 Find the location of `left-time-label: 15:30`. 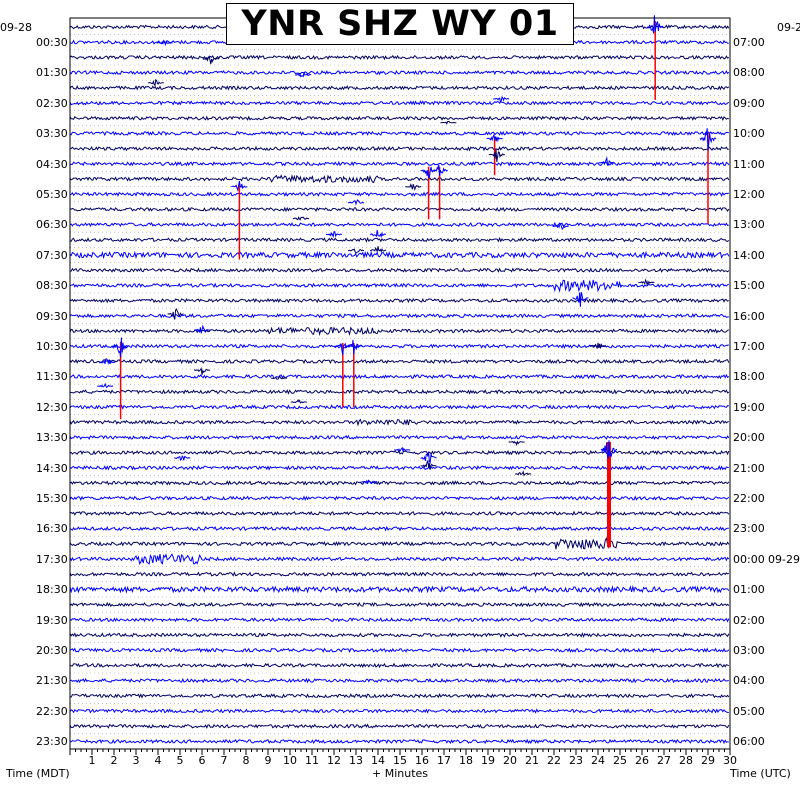

left-time-label: 15:30 is located at coordinates (52, 498).